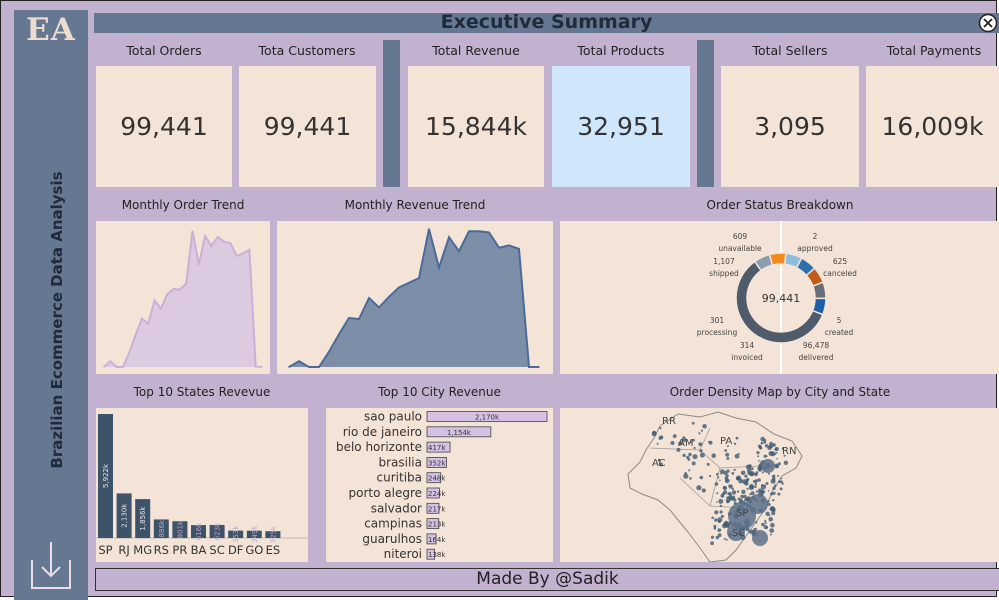  I want to click on donut-slice-canceled, so click(777, 259).